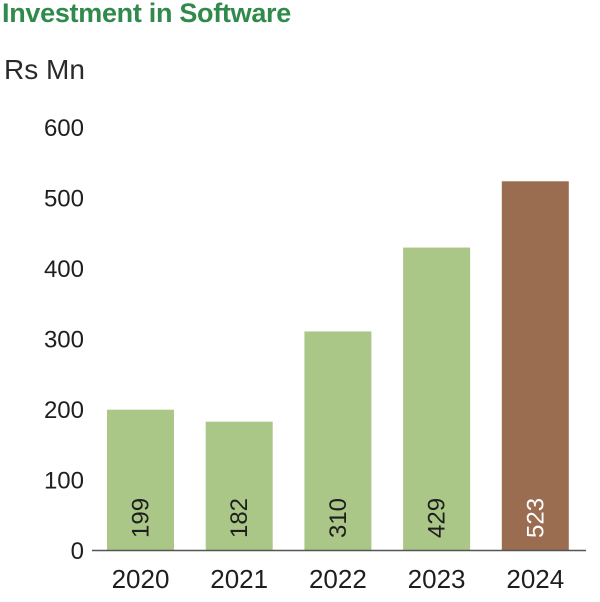 Image resolution: width=600 pixels, height=602 pixels. Describe the element at coordinates (64, 410) in the screenshot. I see `y-tick-label-200: 200` at that location.